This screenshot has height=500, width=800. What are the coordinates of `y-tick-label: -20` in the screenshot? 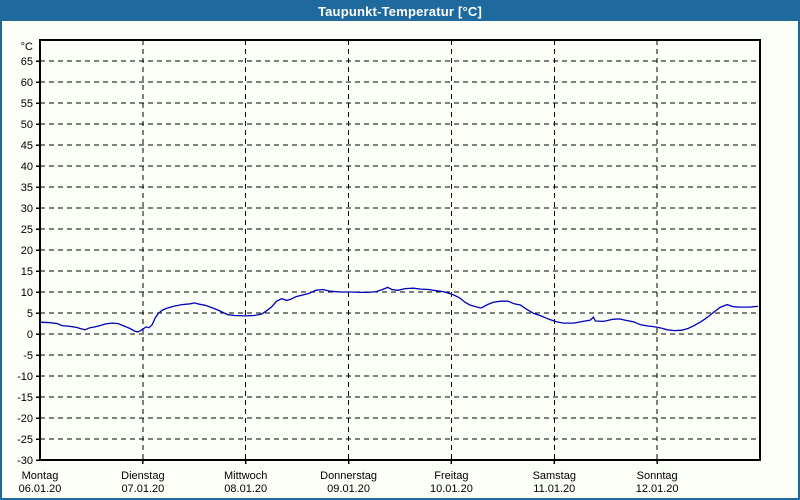 It's located at (25, 419).